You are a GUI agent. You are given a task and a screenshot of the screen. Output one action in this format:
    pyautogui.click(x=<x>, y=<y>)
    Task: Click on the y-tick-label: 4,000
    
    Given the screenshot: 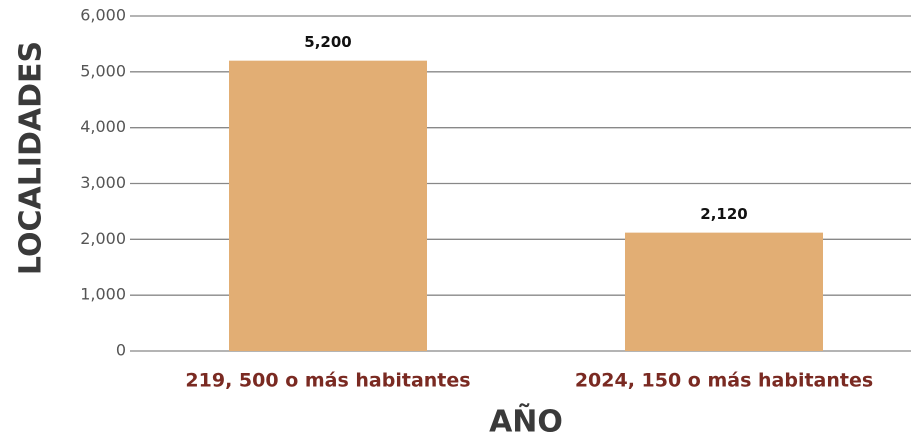 What is the action you would take?
    pyautogui.click(x=103, y=126)
    